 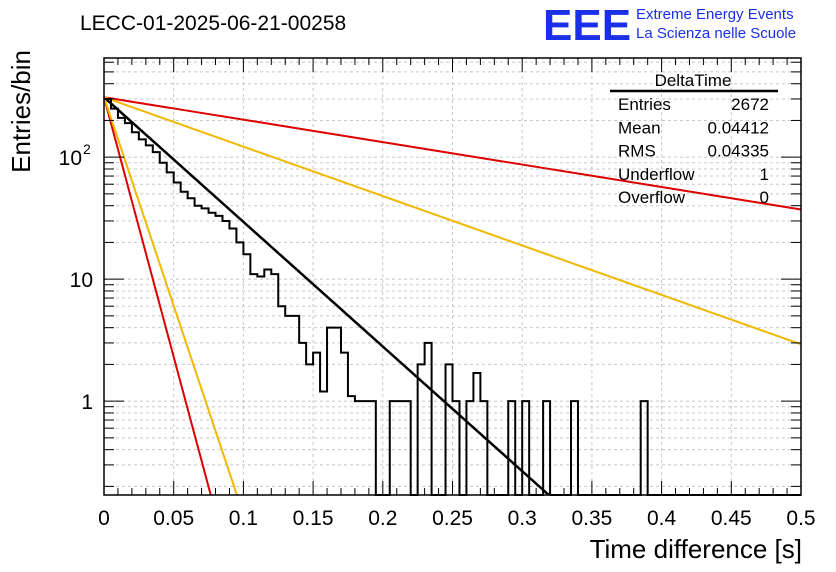 I want to click on logo-mark: EEE, so click(x=587, y=25).